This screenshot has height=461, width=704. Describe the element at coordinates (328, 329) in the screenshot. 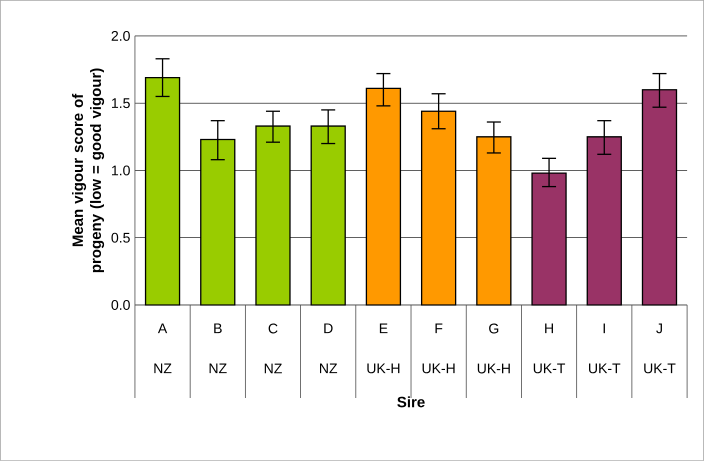

I see `x-tick-label: D` at that location.